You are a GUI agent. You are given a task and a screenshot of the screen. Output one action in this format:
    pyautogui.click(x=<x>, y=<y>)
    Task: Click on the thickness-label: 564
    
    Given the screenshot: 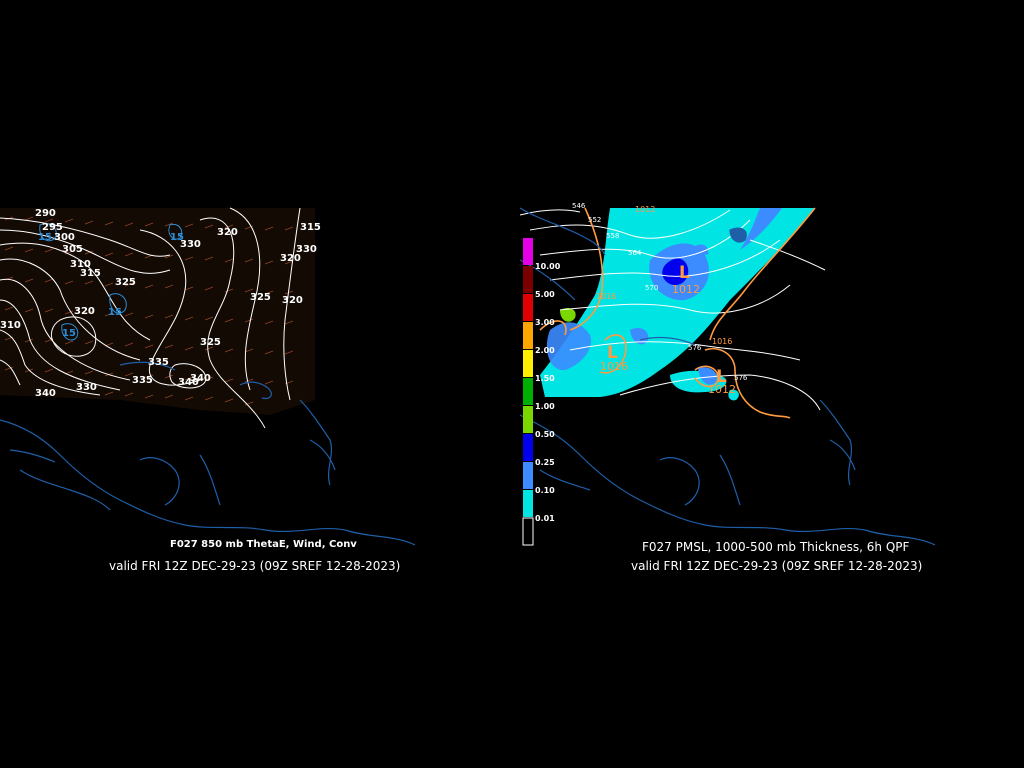 What is the action you would take?
    pyautogui.click(x=635, y=253)
    